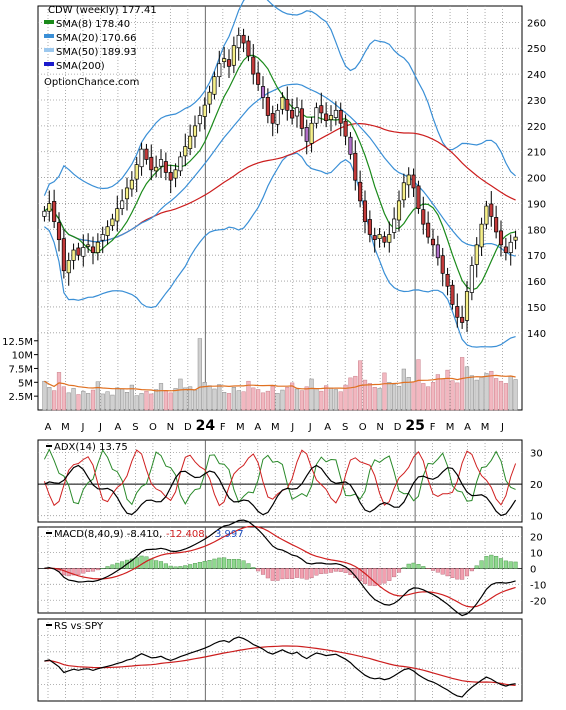 The image size is (566, 710). What do you see at coordinates (536, 282) in the screenshot?
I see `price-tick-label: 160` at bounding box center [536, 282].